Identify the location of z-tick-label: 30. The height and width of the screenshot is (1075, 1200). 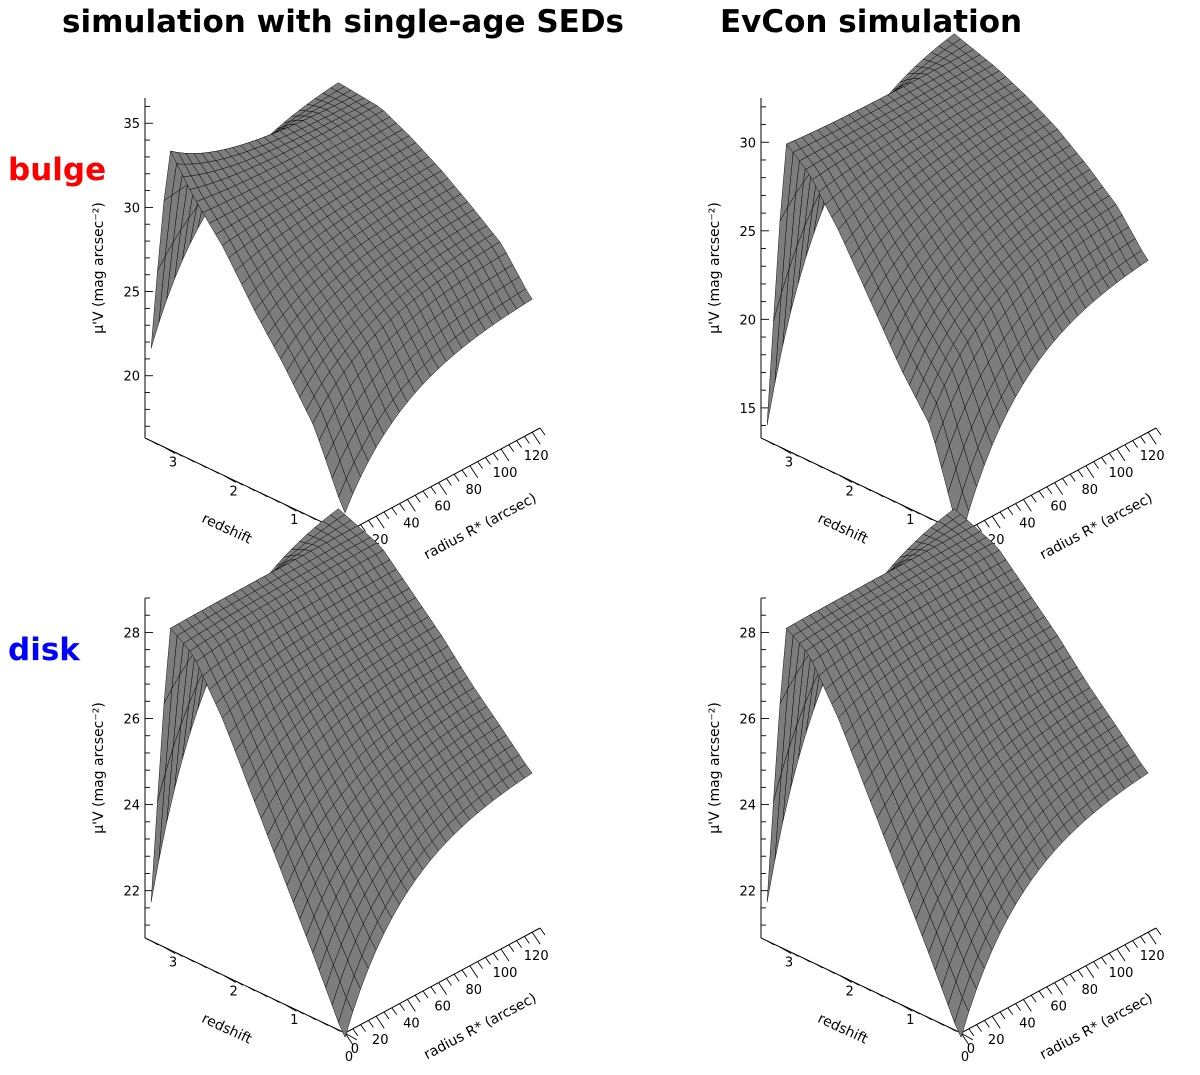
(747, 143).